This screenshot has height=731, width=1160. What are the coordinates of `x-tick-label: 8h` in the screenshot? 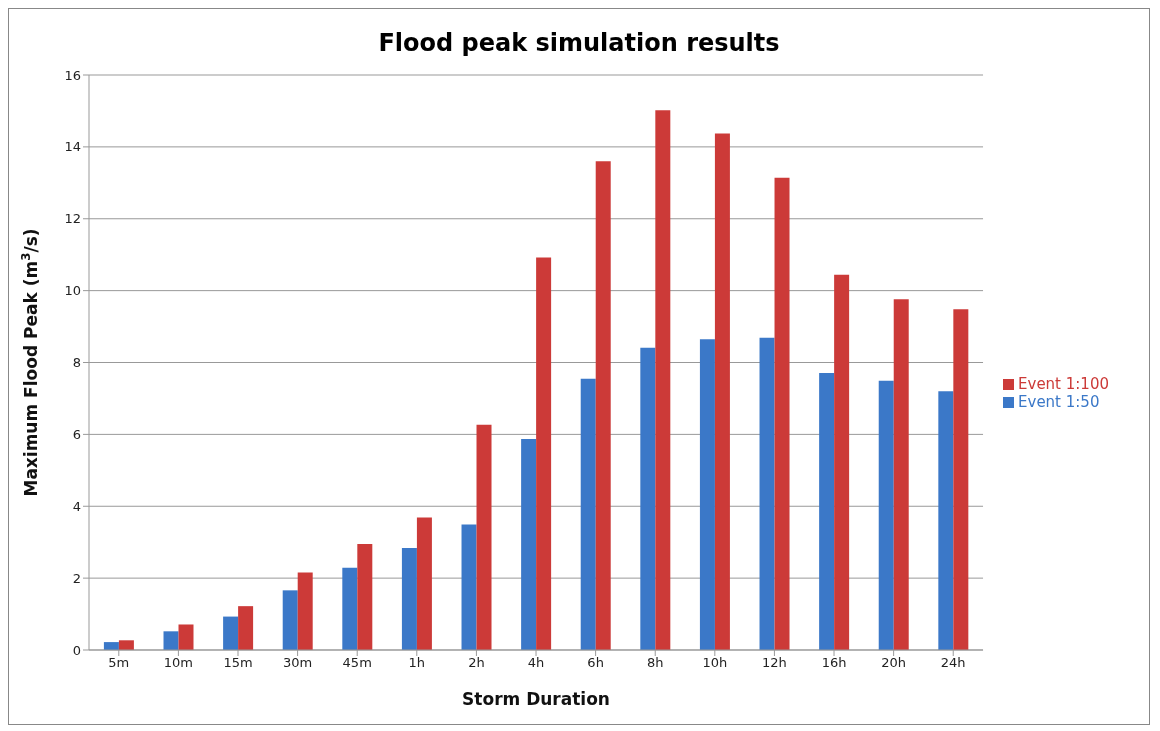 It's located at (655, 663).